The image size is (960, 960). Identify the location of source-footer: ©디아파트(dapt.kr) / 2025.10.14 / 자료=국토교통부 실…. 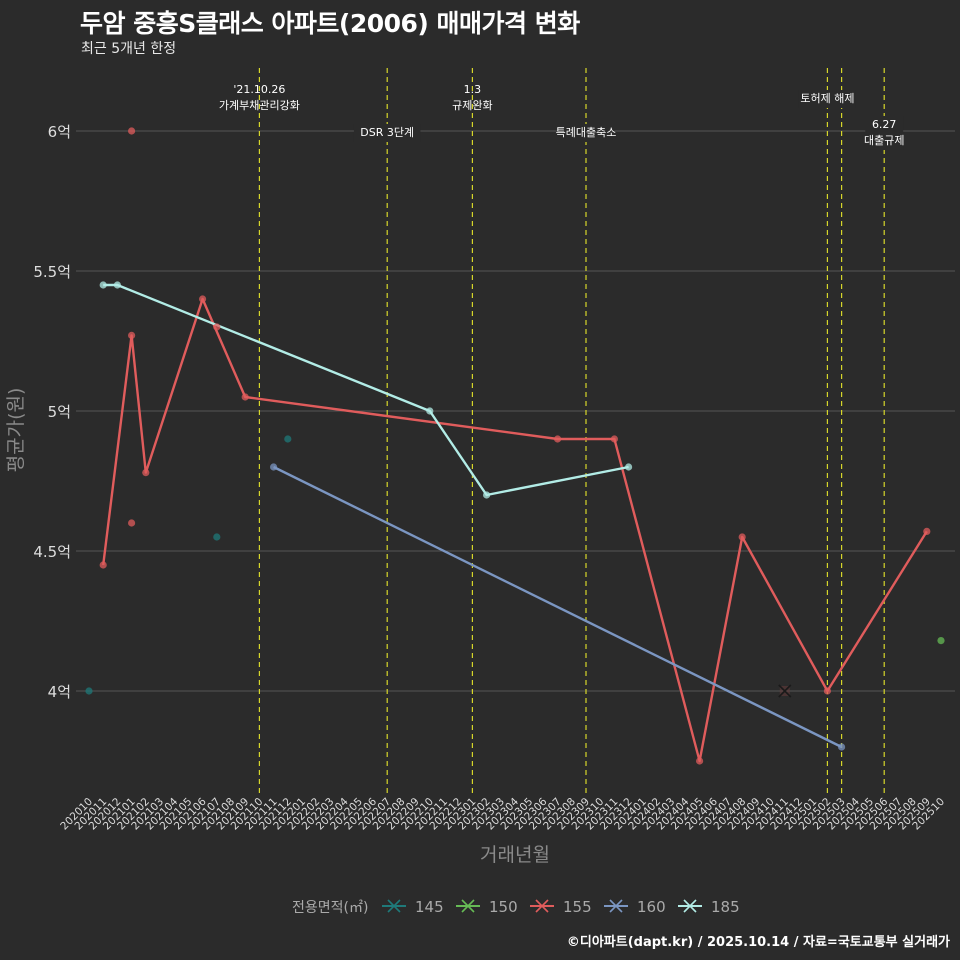
(758, 942).